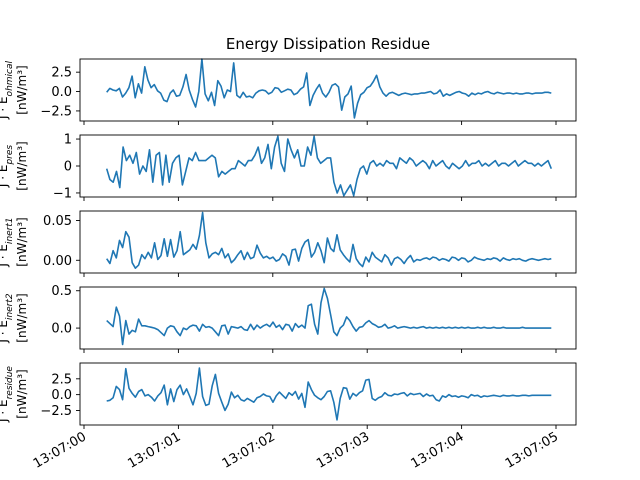 The height and width of the screenshot is (480, 640). Describe the element at coordinates (154, 450) in the screenshot. I see `x-tick-label-2: 13:07:01` at that location.